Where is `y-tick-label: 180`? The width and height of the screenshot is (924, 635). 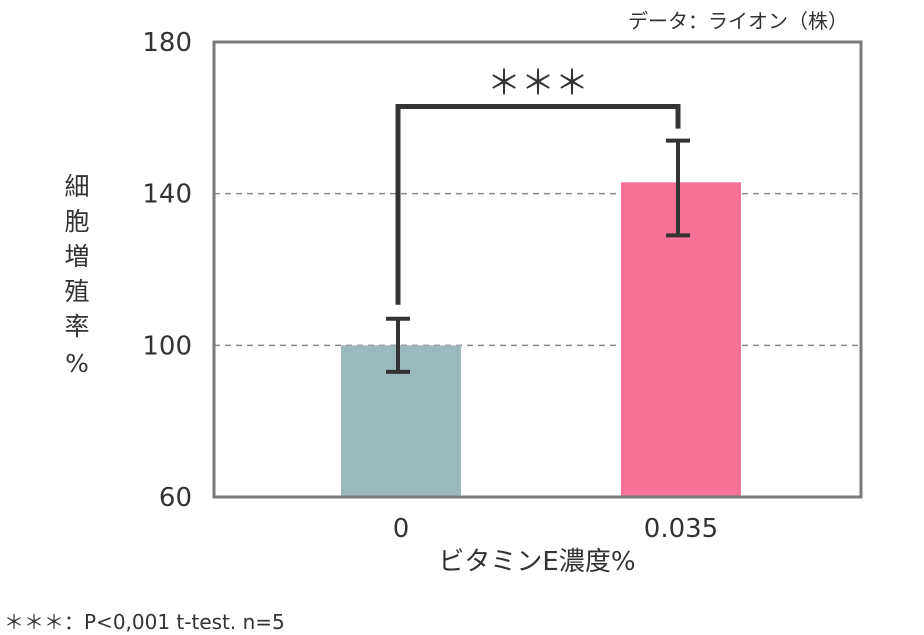 y-tick-label: 180 is located at coordinates (167, 43).